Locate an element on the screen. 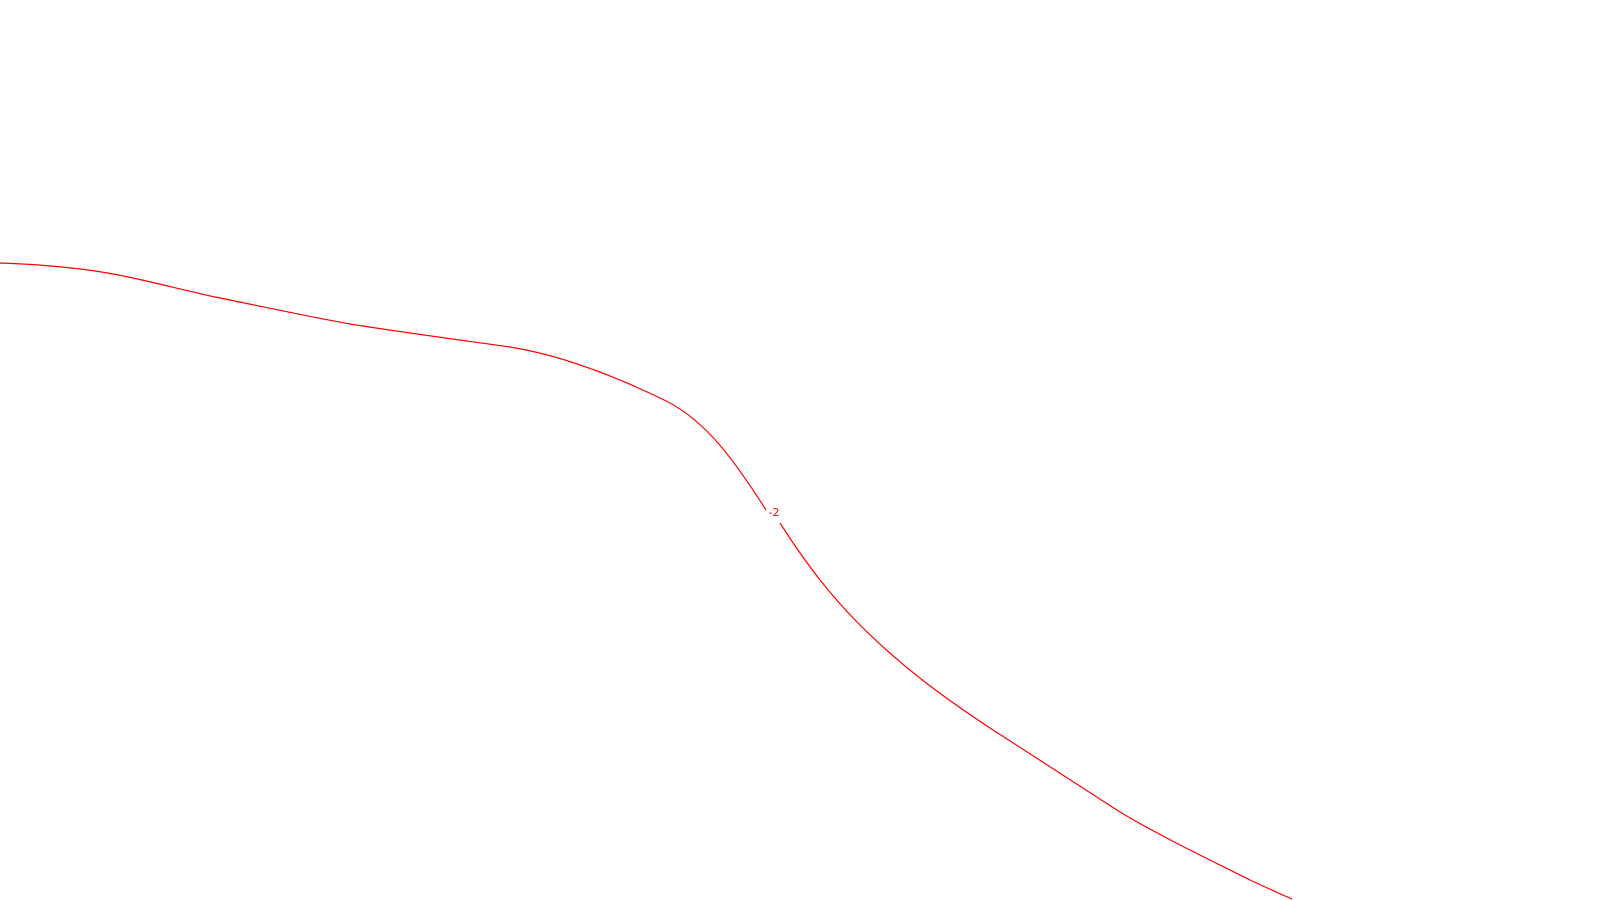 Image resolution: width=1600 pixels, height=900 pixels. contour-line-upper-segment is located at coordinates (383, 386).